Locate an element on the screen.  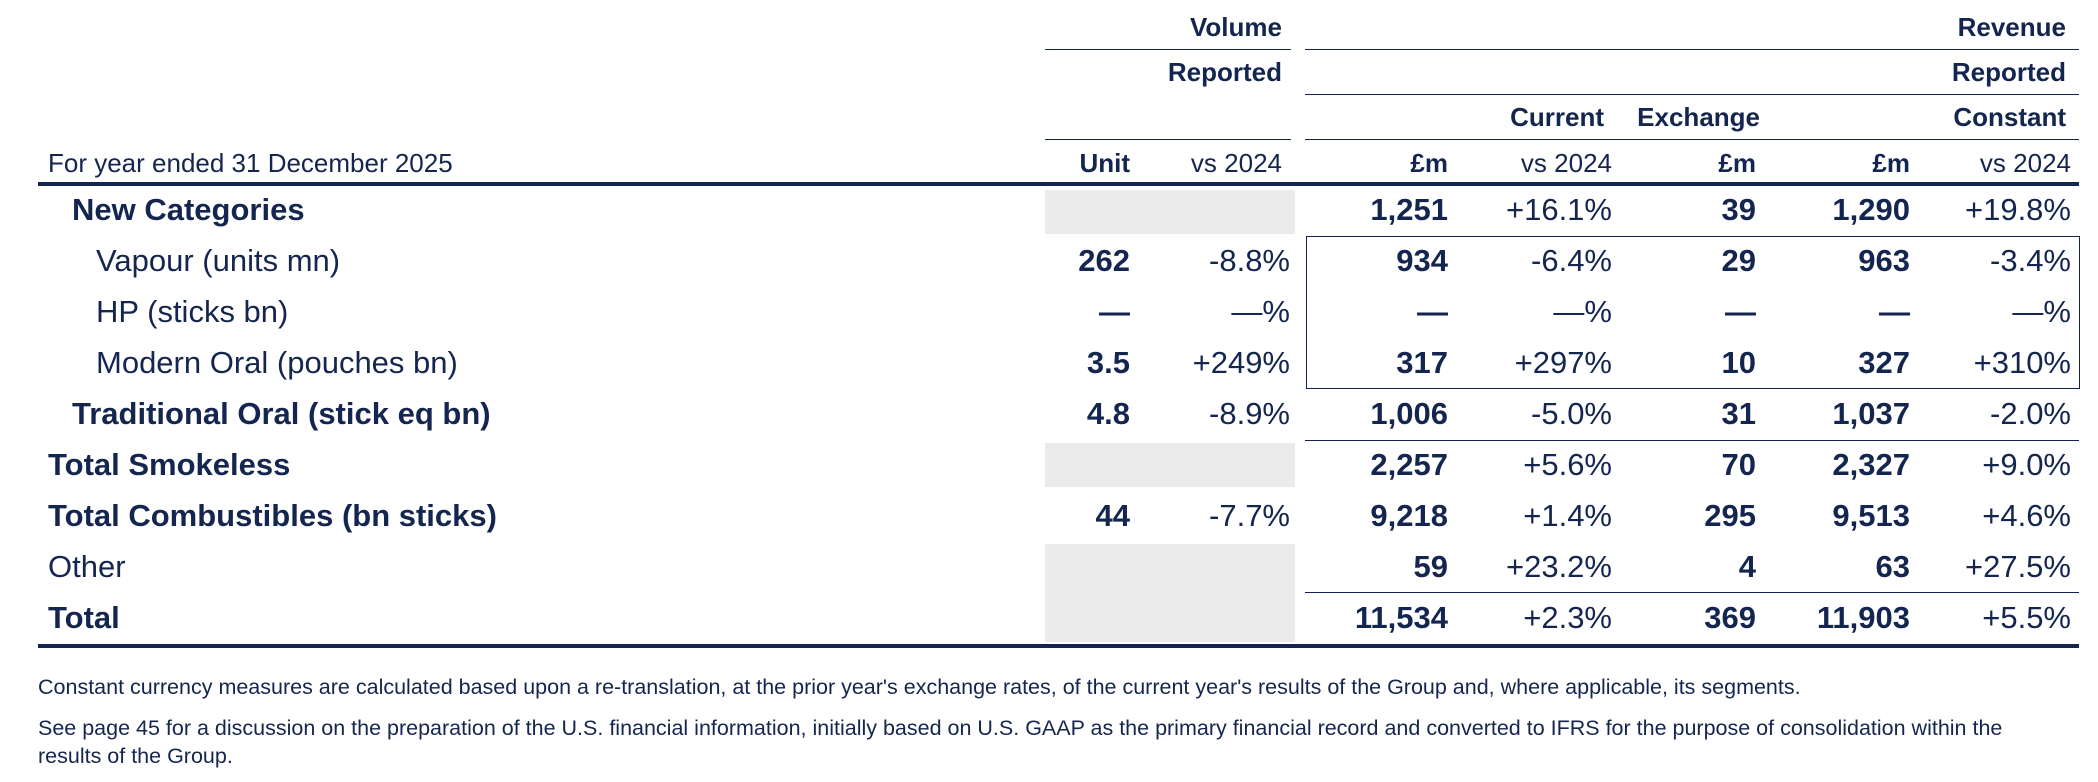
cell-constant-fm: 327 is located at coordinates (1884, 362).